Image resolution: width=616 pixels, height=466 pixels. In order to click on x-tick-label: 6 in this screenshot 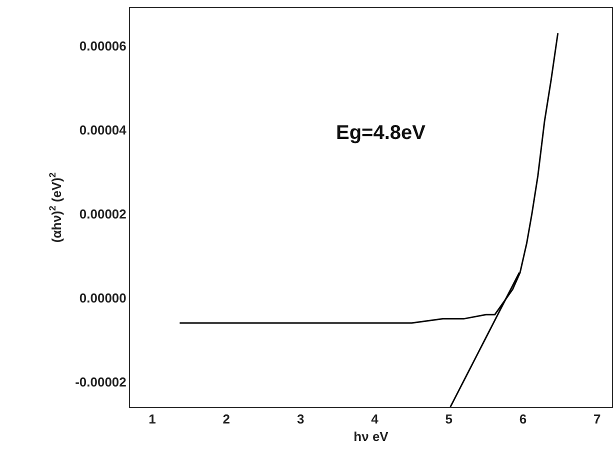, I will do `click(523, 419)`.